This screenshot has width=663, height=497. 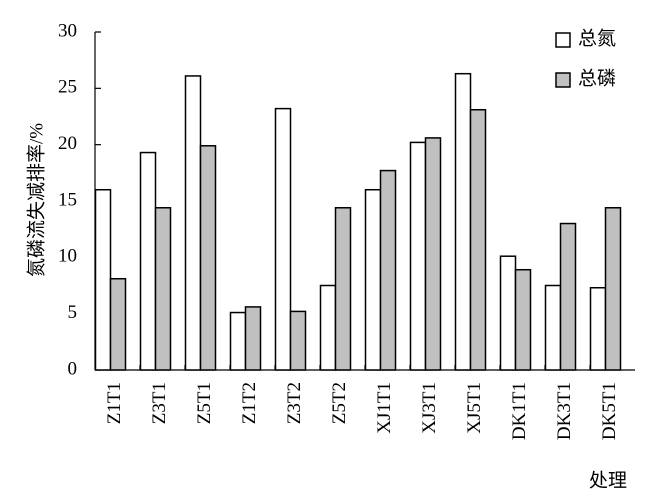 I want to click on x-tick-label: Z3T2, so click(x=294, y=403).